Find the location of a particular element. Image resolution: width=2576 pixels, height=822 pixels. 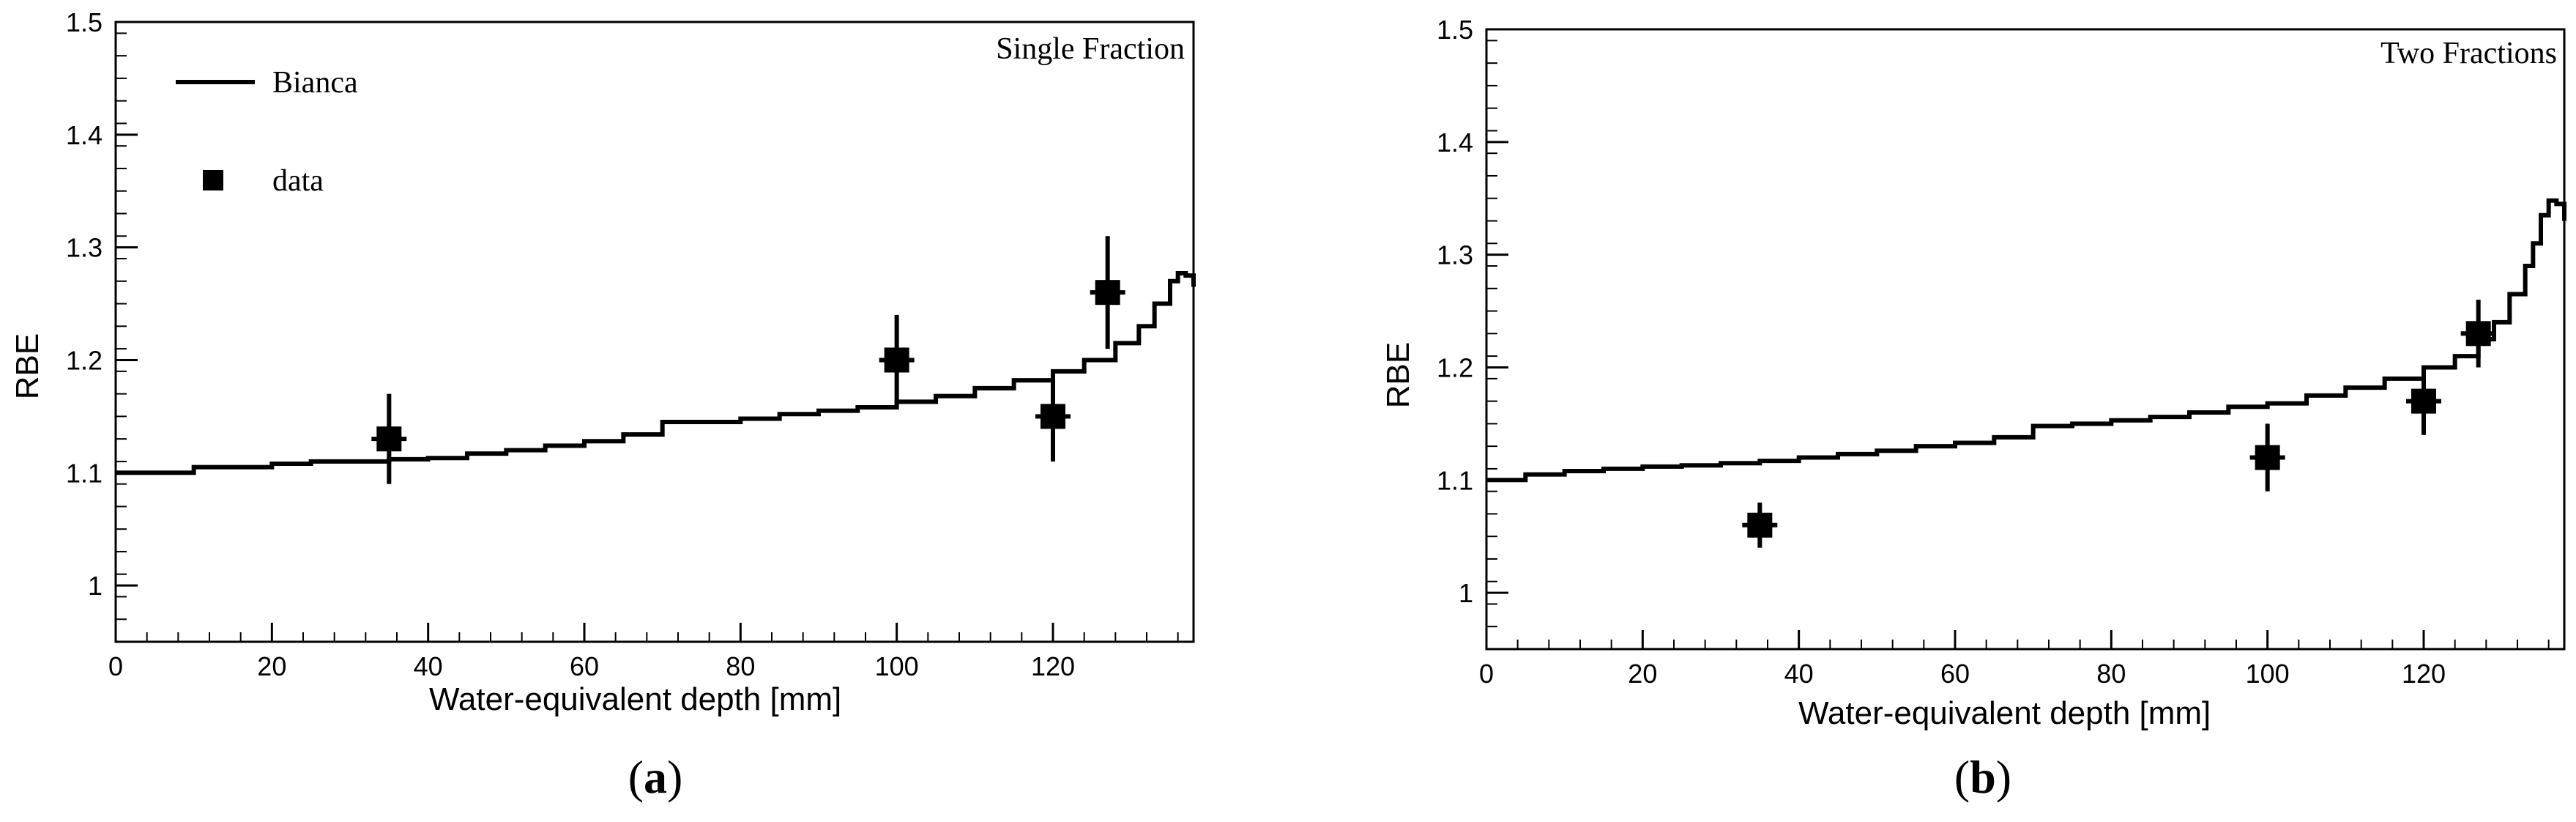

panel-label-letter: b is located at coordinates (1983, 777).